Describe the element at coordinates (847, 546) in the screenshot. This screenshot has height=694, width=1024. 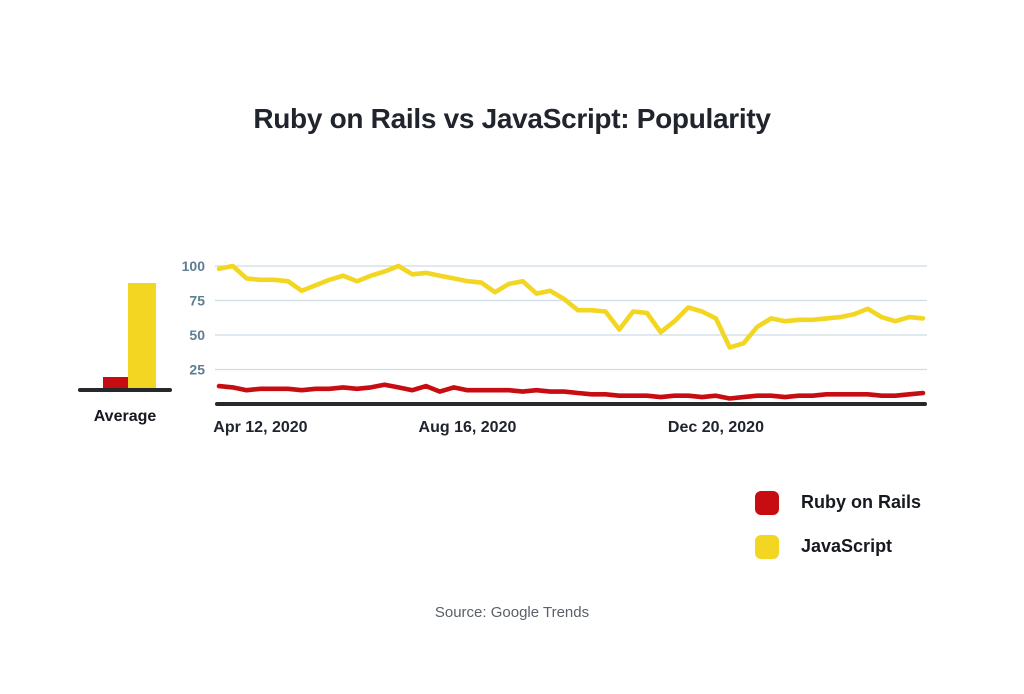
I see `legend-label-javascript: JavaScript` at that location.